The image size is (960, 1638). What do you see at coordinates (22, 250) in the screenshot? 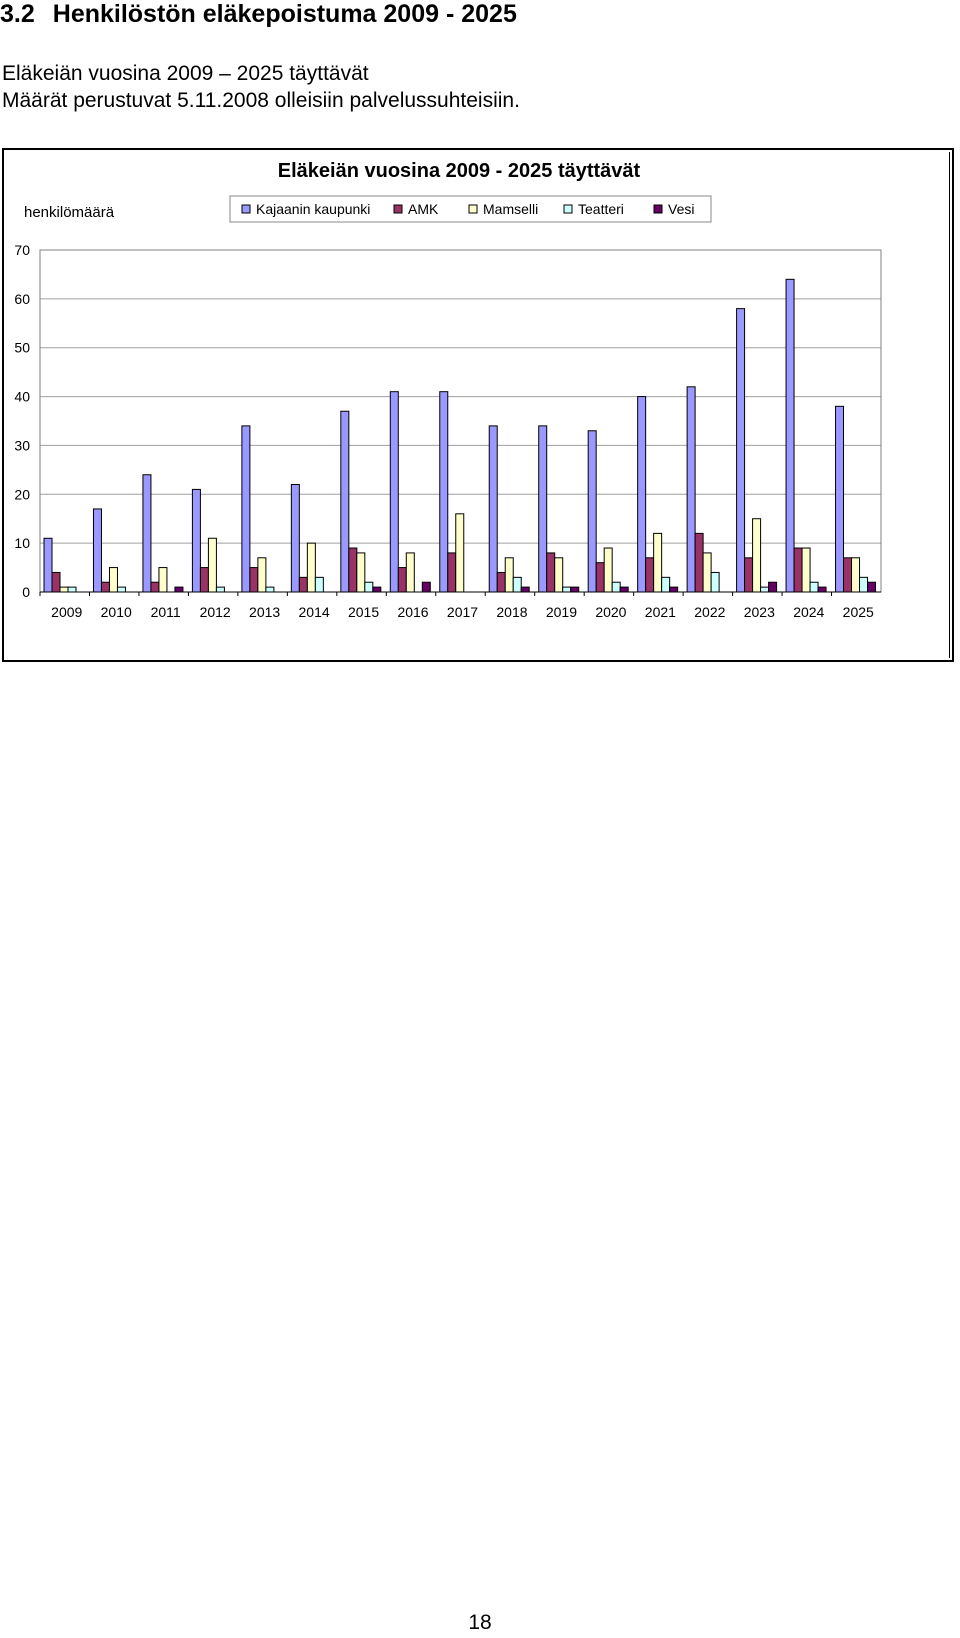
I see `y-tick-label: 70` at bounding box center [22, 250].